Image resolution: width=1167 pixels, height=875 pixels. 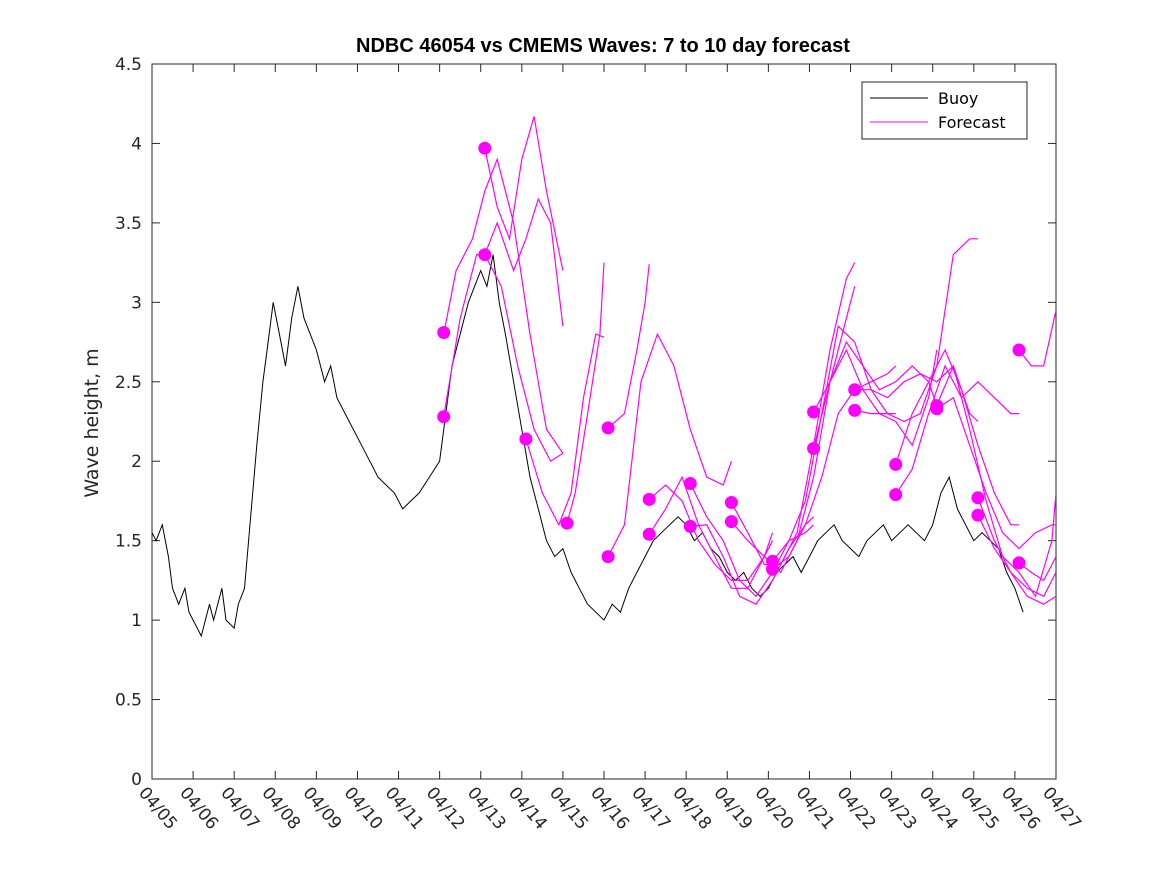 What do you see at coordinates (128, 701) in the screenshot?
I see `y-tick-label: 0.5` at bounding box center [128, 701].